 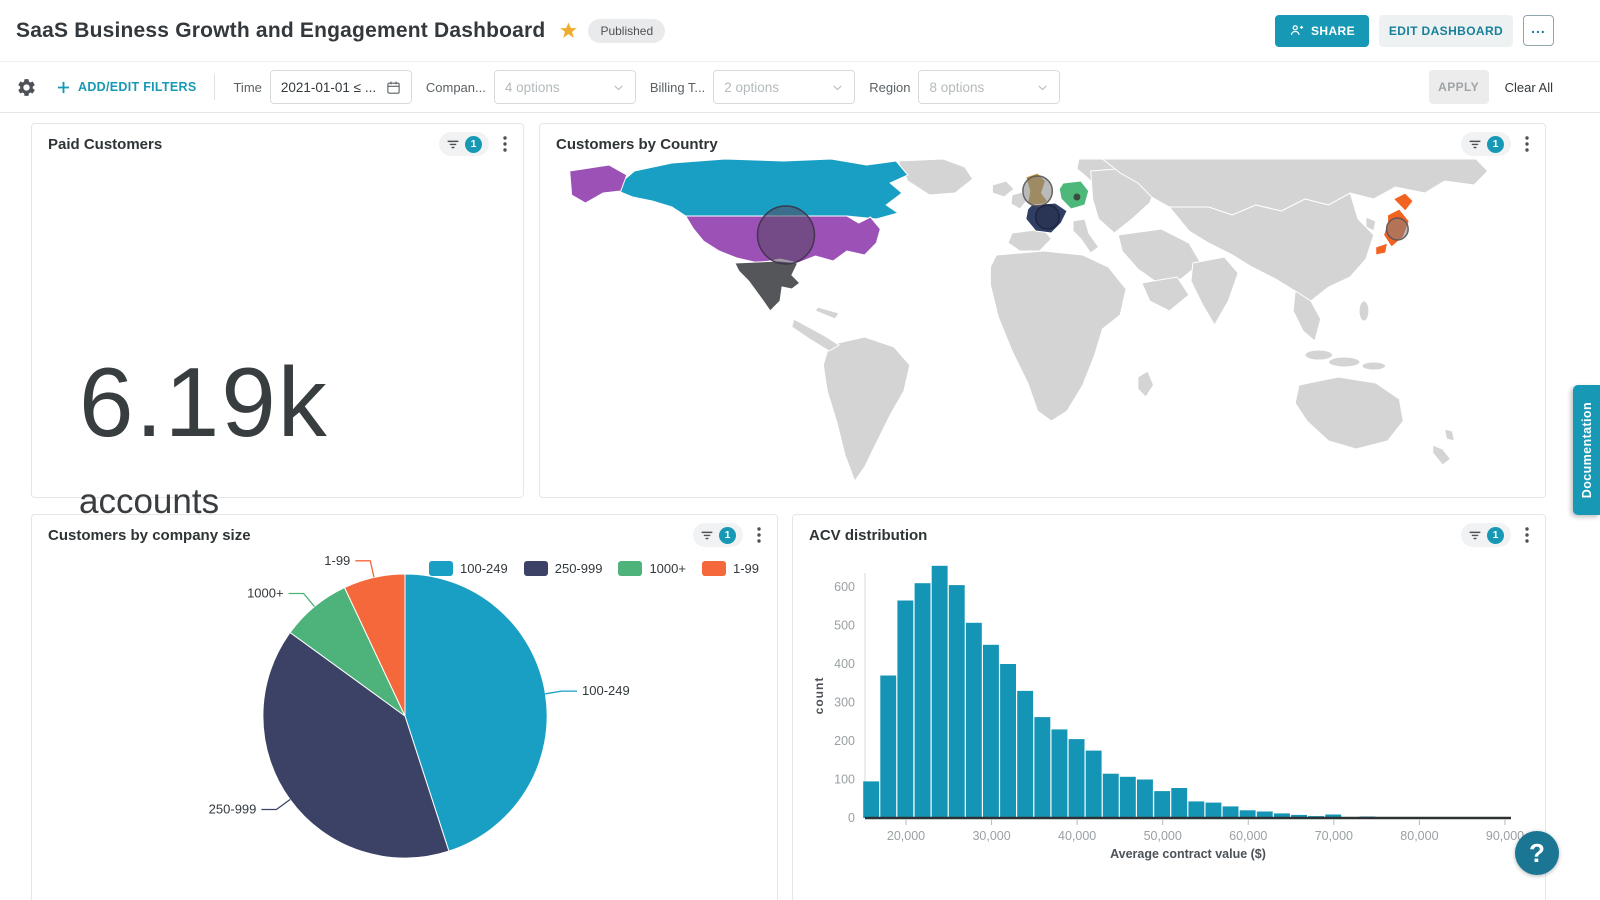 I want to click on legend-item-1000+: 1000+, so click(x=652, y=568).